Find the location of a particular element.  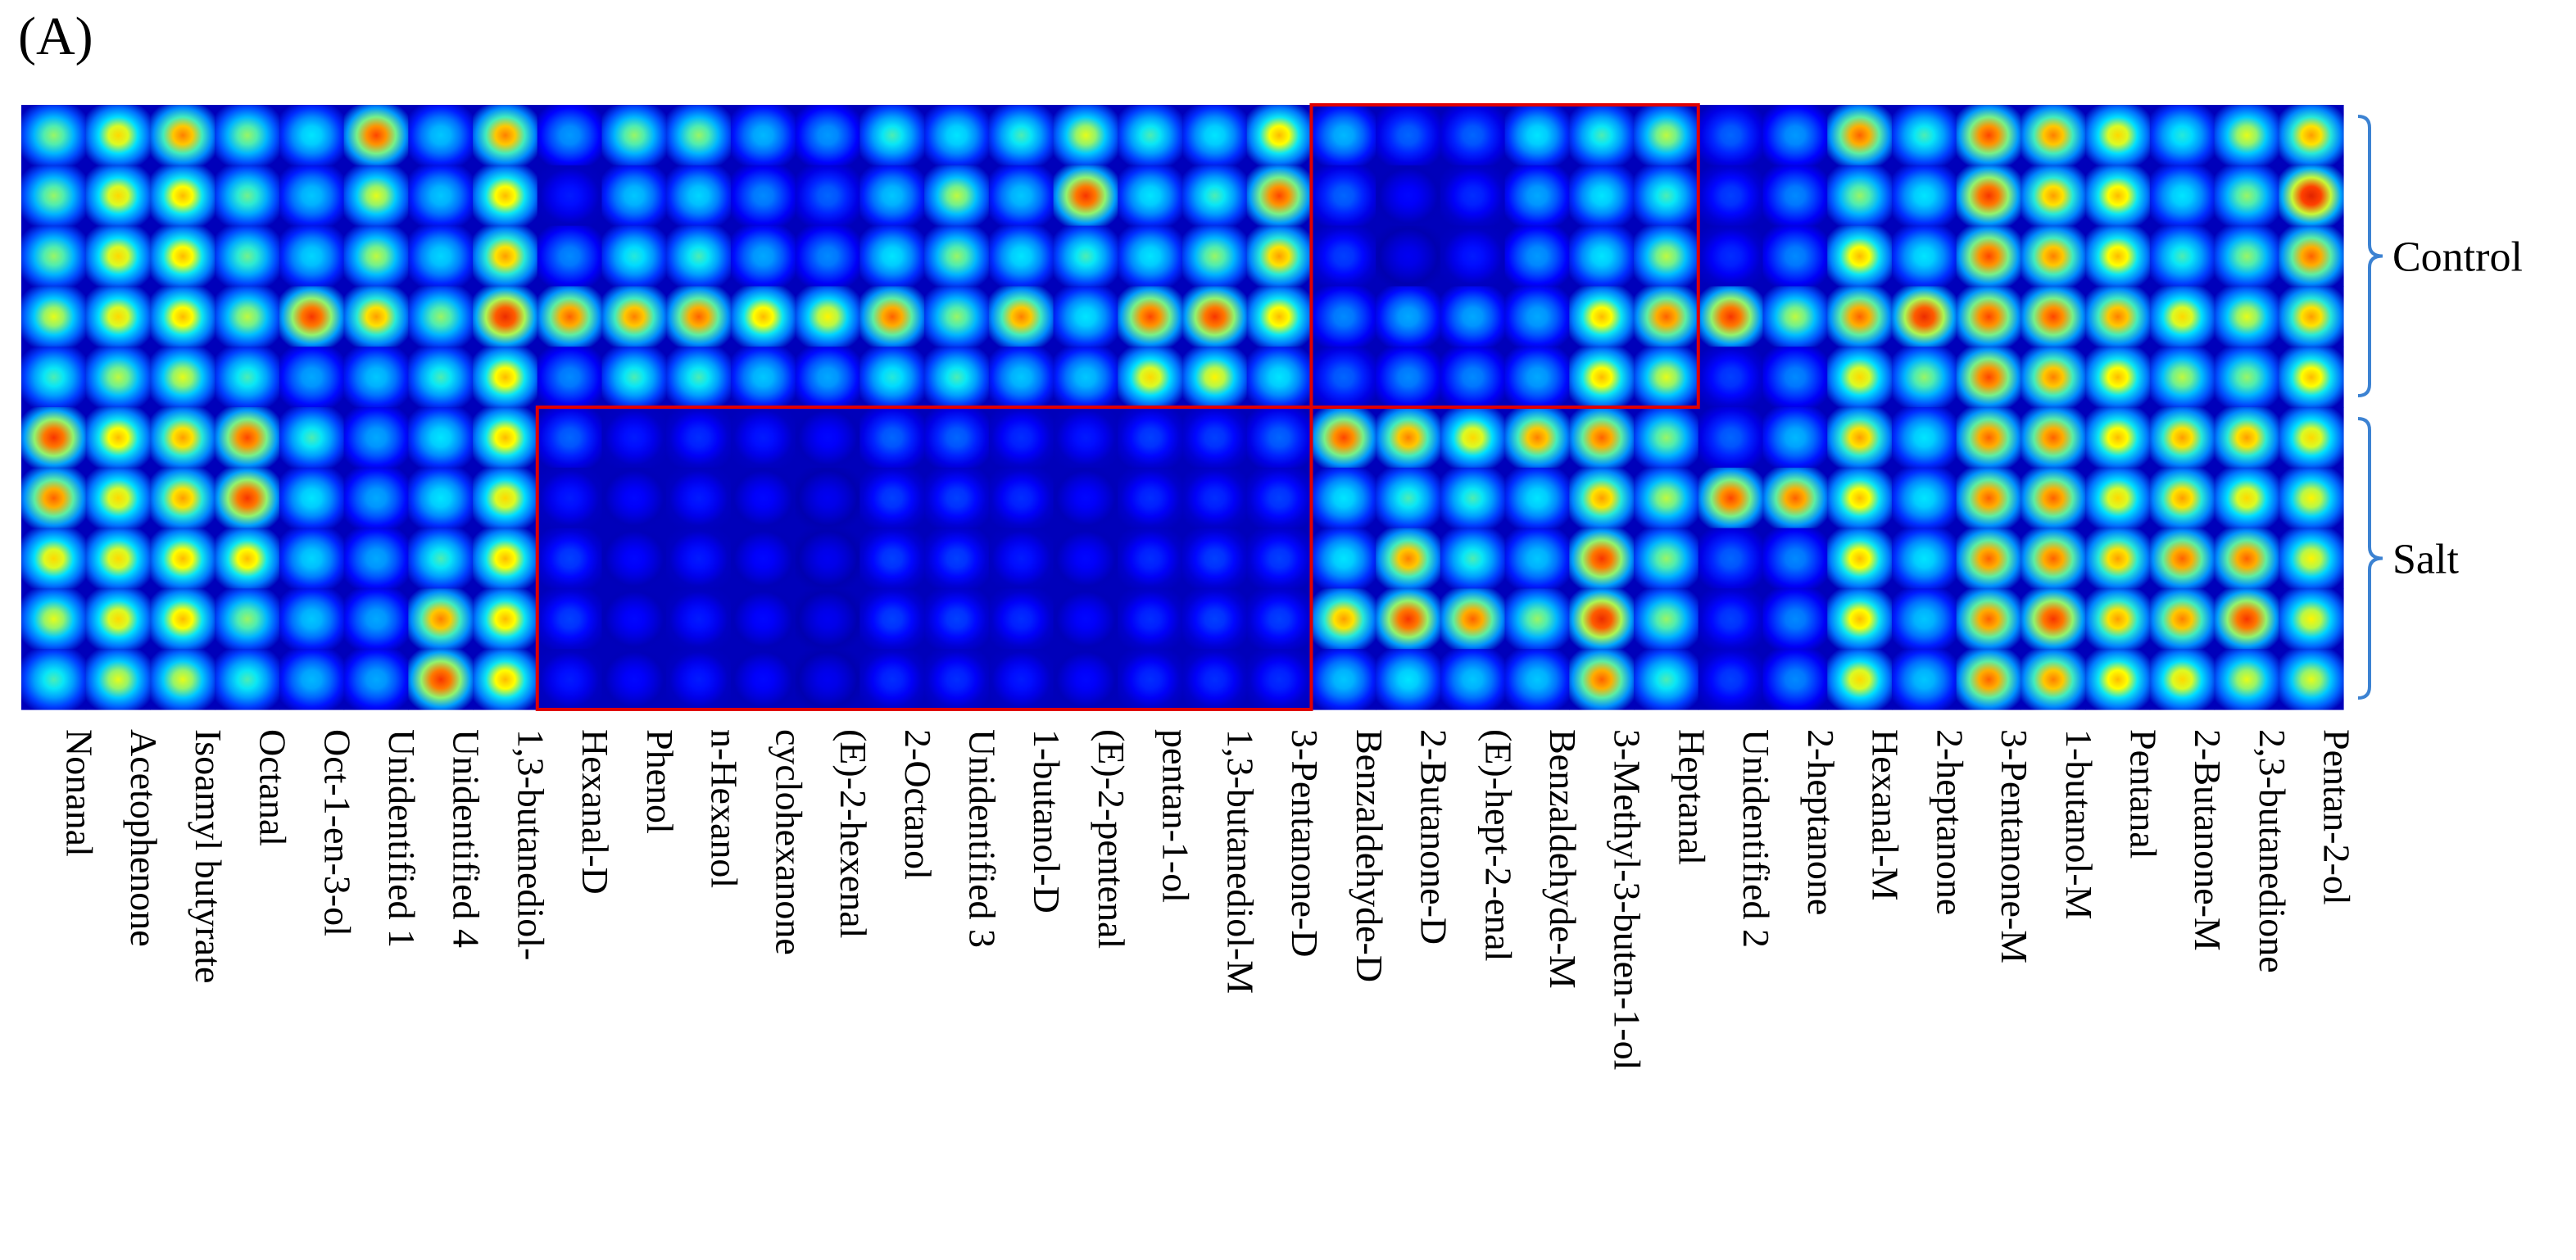

compound-label-hexanal-m-28: Hexanal-M is located at coordinates (1886, 814).